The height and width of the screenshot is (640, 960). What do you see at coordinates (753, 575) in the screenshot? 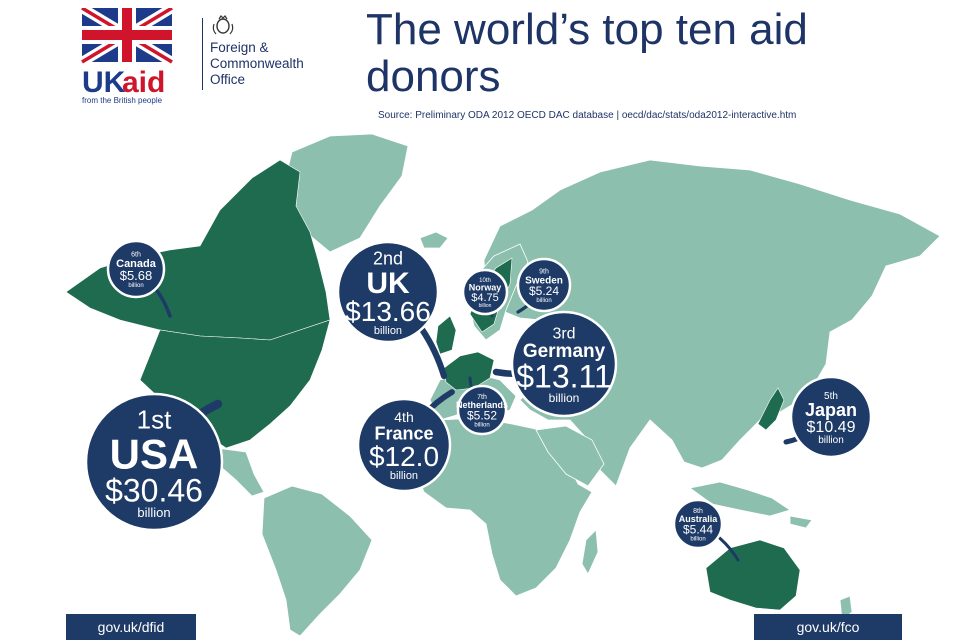
I see `donor-country-australia` at bounding box center [753, 575].